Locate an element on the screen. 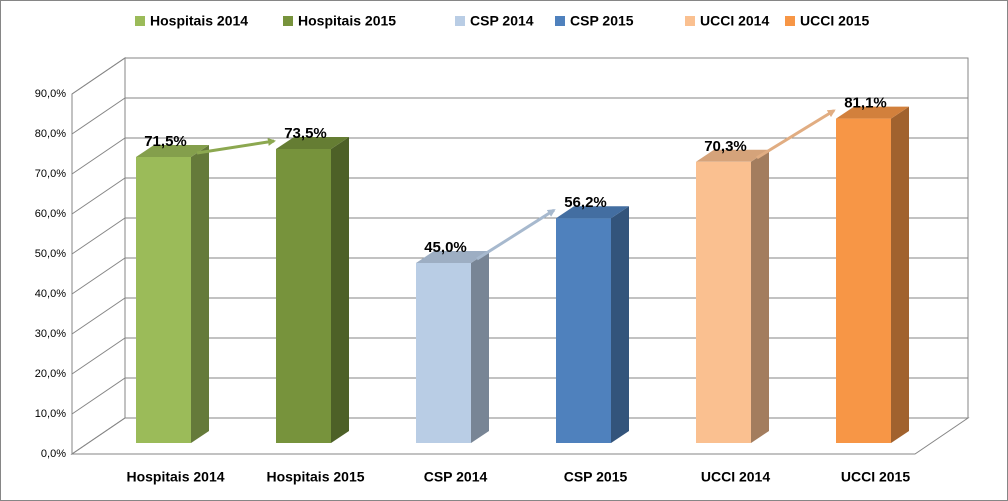 This screenshot has width=1008, height=501. y-tick-label: 50,0% is located at coordinates (50, 254).